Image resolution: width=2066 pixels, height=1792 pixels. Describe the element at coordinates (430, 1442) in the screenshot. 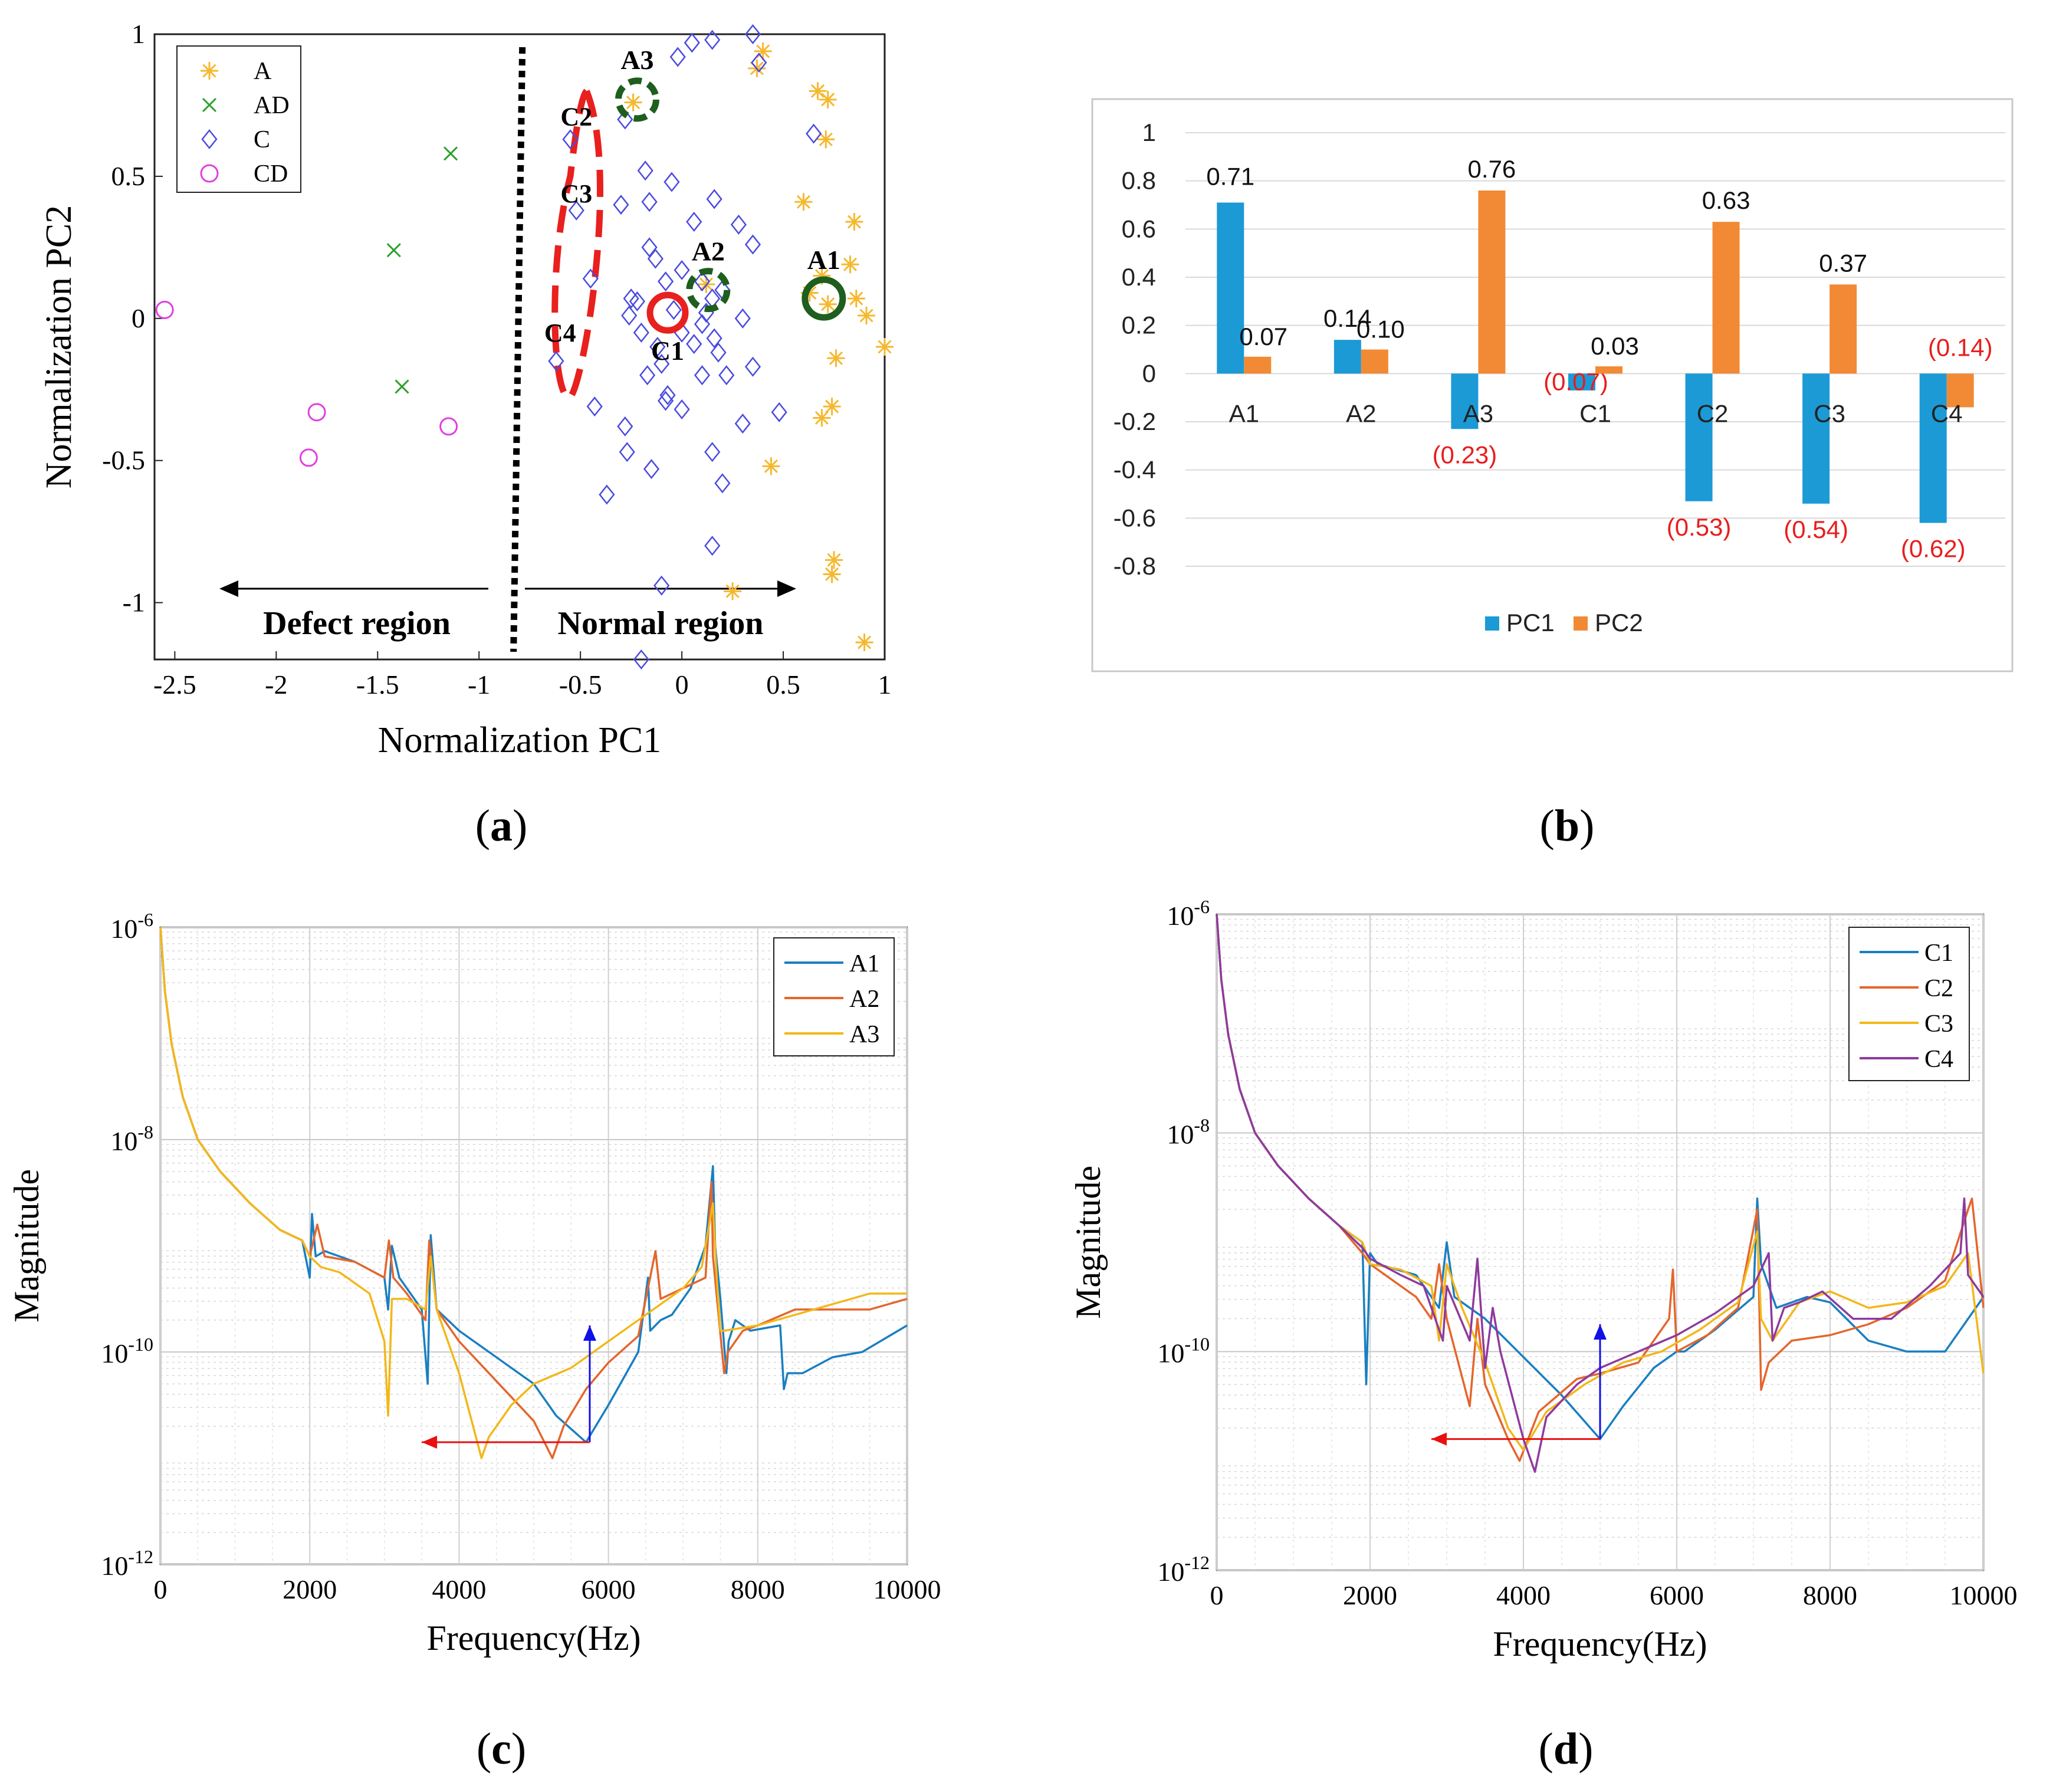

I see `annotation-arrowhead-red` at that location.